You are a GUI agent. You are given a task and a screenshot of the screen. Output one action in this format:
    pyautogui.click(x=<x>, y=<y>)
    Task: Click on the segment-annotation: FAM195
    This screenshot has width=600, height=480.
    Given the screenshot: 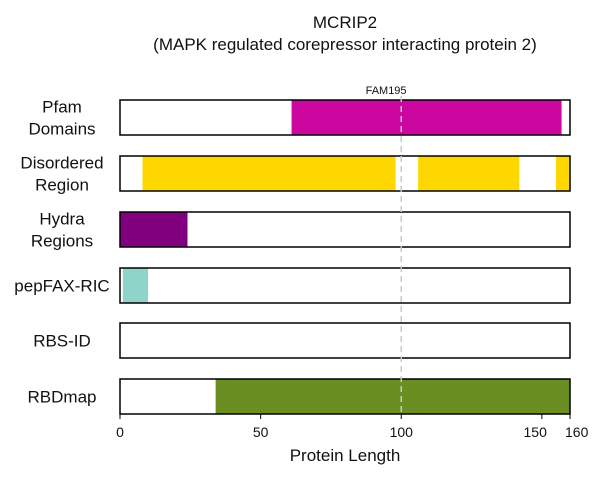 What is the action you would take?
    pyautogui.click(x=386, y=91)
    